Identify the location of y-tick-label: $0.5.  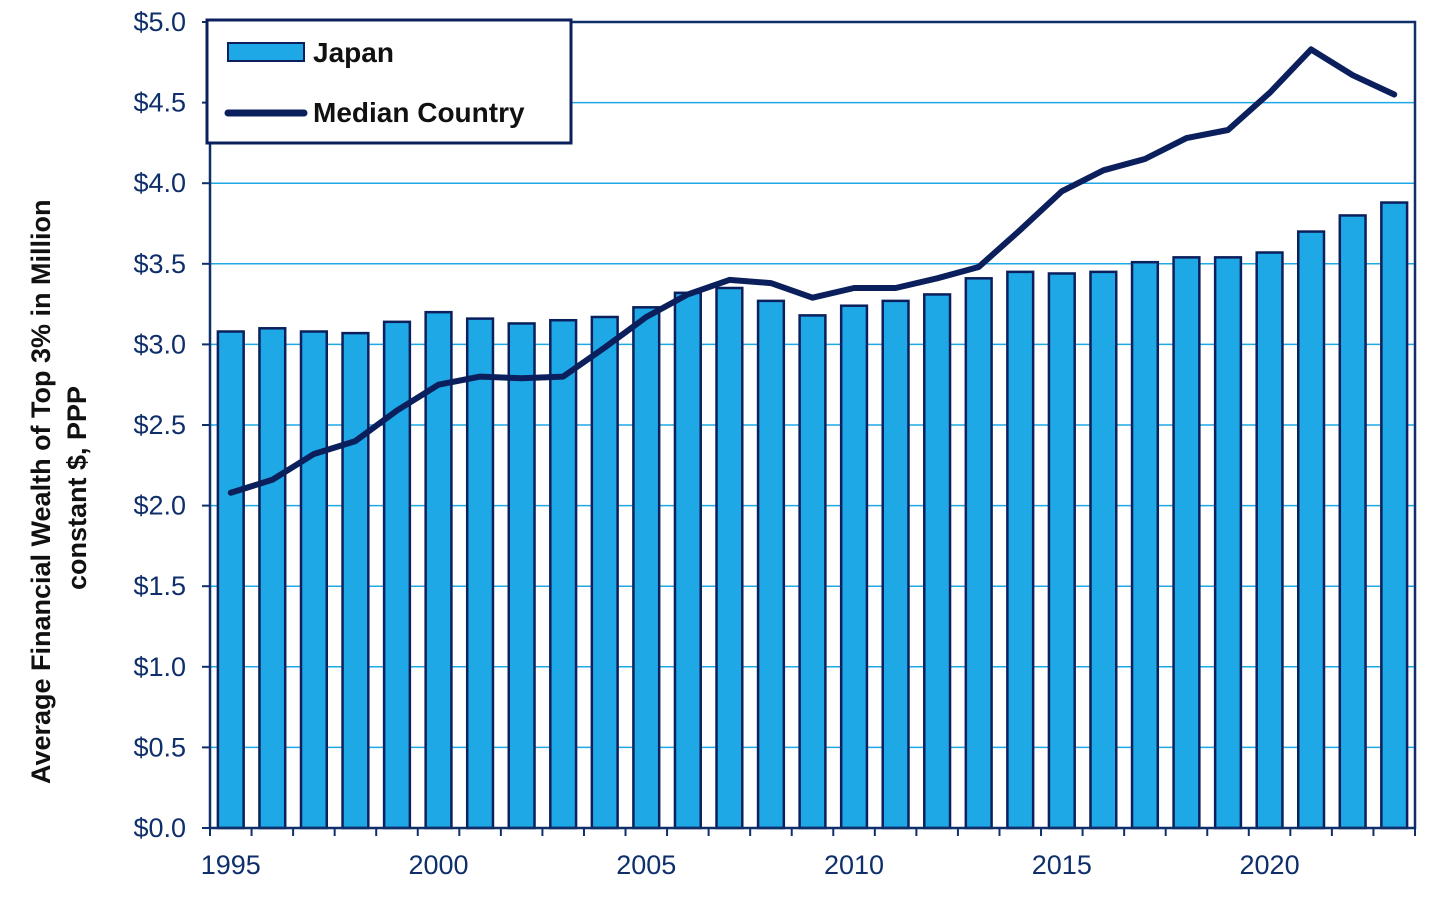
(159, 747).